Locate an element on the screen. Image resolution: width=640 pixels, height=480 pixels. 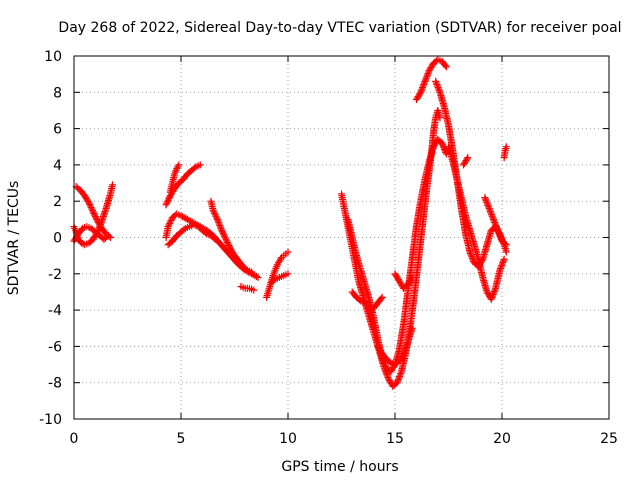
series-pass-i is located at coordinates (247, 288).